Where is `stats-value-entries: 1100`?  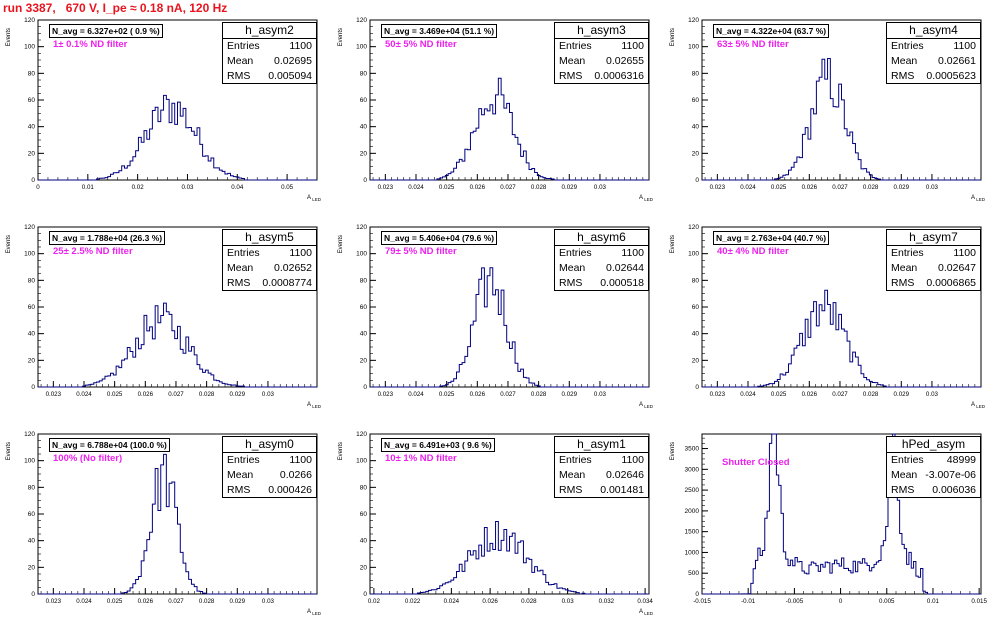
stats-value-entries: 1100 is located at coordinates (300, 460).